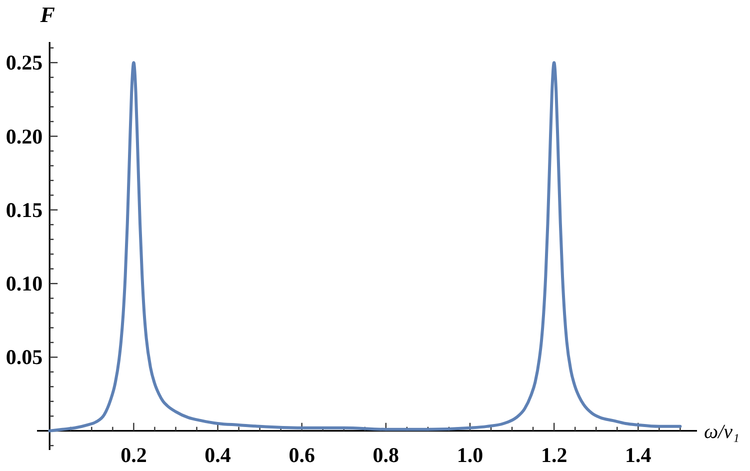 This screenshot has width=750, height=471. Describe the element at coordinates (554, 454) in the screenshot. I see `x-tick-label: 1.2` at that location.